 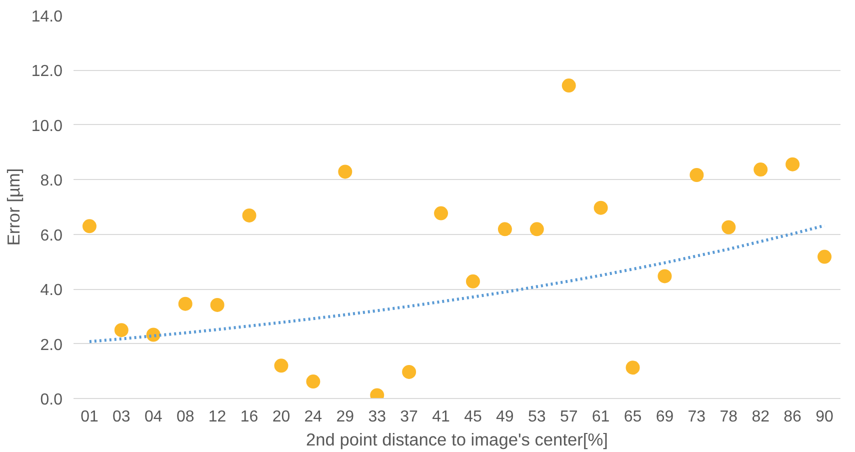 What do you see at coordinates (89, 417) in the screenshot?
I see `x-tick-label: 01` at bounding box center [89, 417].